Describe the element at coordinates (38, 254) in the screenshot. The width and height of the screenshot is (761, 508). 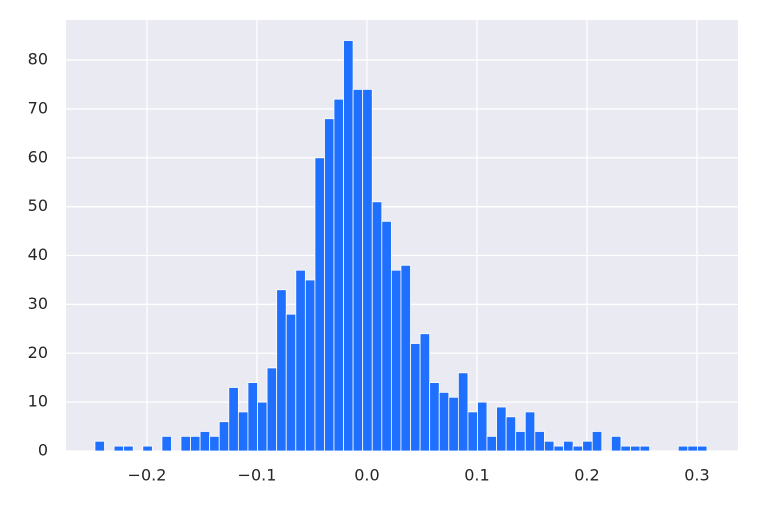
I see `y-tick-label: 40` at that location.